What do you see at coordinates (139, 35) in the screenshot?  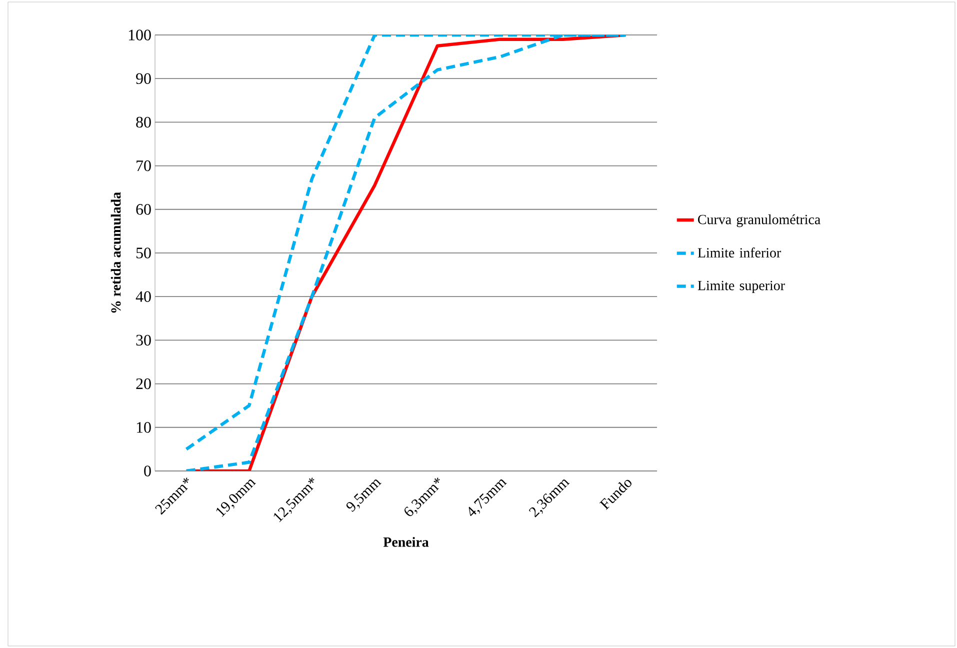 I see `y-tick-label: 100` at bounding box center [139, 35].